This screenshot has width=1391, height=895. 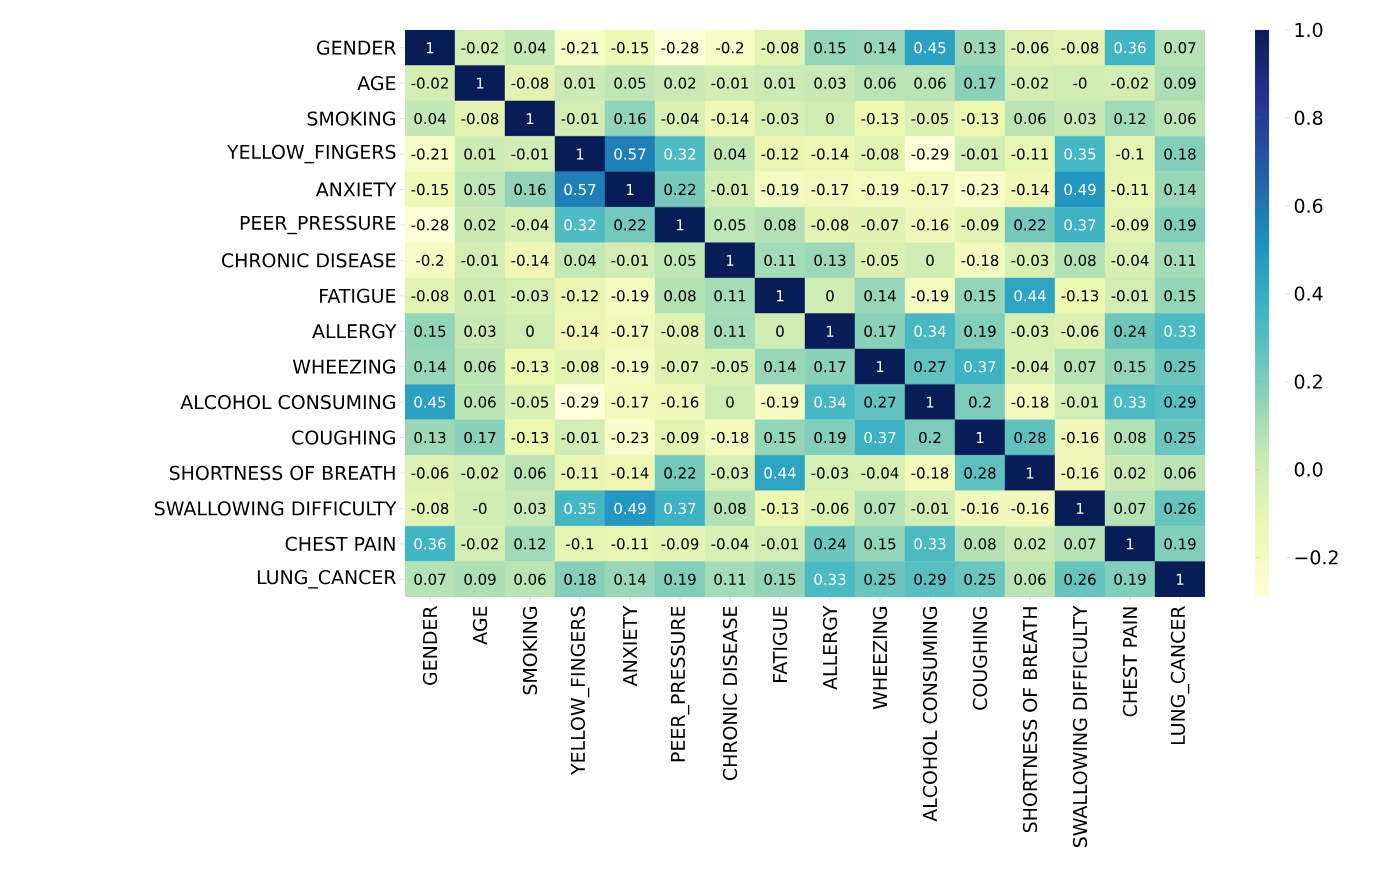 What do you see at coordinates (1130, 225) in the screenshot?
I see `data-label: -0.09` at bounding box center [1130, 225].